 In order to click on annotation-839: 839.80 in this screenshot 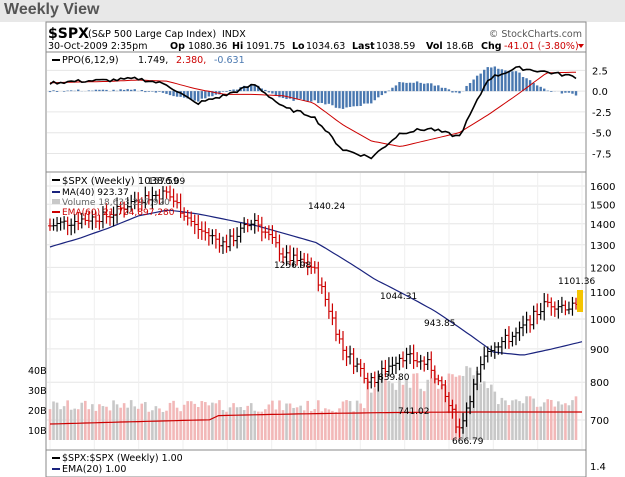, I will do `click(394, 378)`.